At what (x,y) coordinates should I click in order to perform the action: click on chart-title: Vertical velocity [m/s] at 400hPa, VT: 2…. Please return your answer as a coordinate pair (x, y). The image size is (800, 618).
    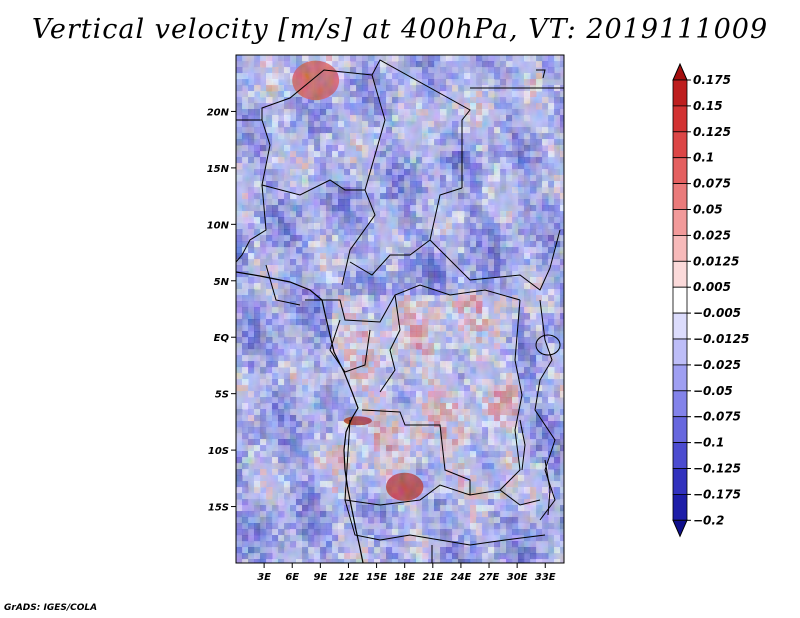
    Looking at the image, I should click on (400, 29).